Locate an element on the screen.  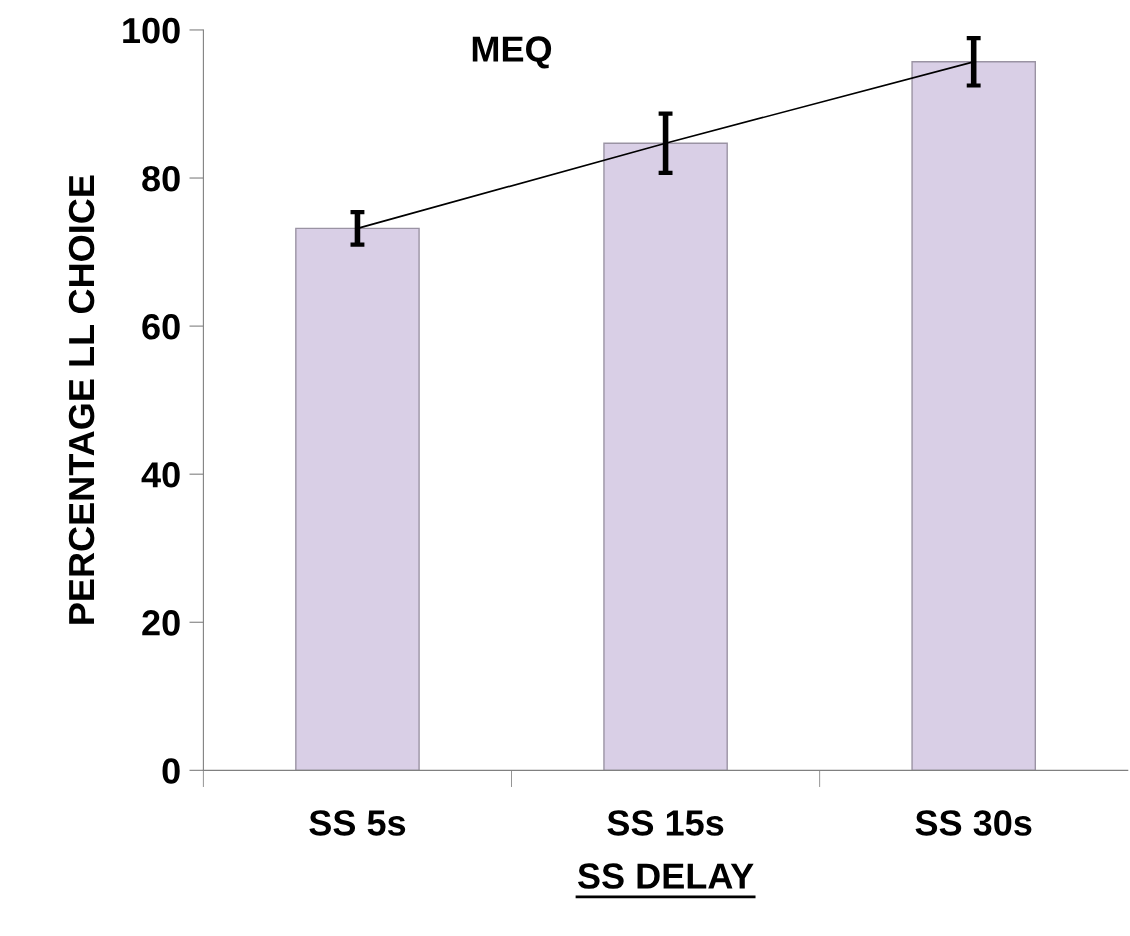
y-tick-label: 40 is located at coordinates (160, 475).